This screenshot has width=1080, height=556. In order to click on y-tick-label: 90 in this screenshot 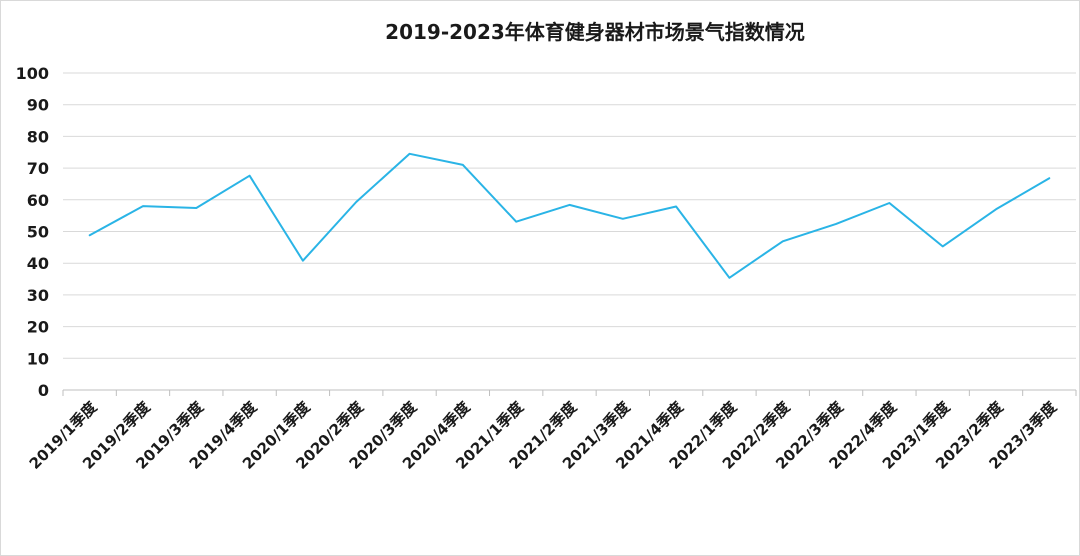, I will do `click(38, 105)`.